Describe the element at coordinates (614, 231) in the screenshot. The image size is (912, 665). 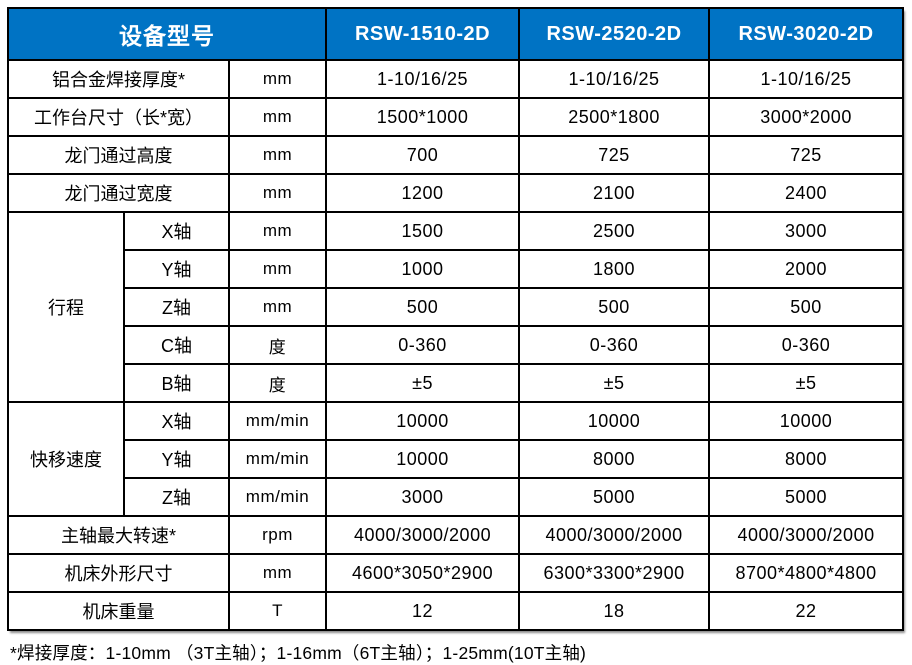
I see `cell-value: 2500` at that location.